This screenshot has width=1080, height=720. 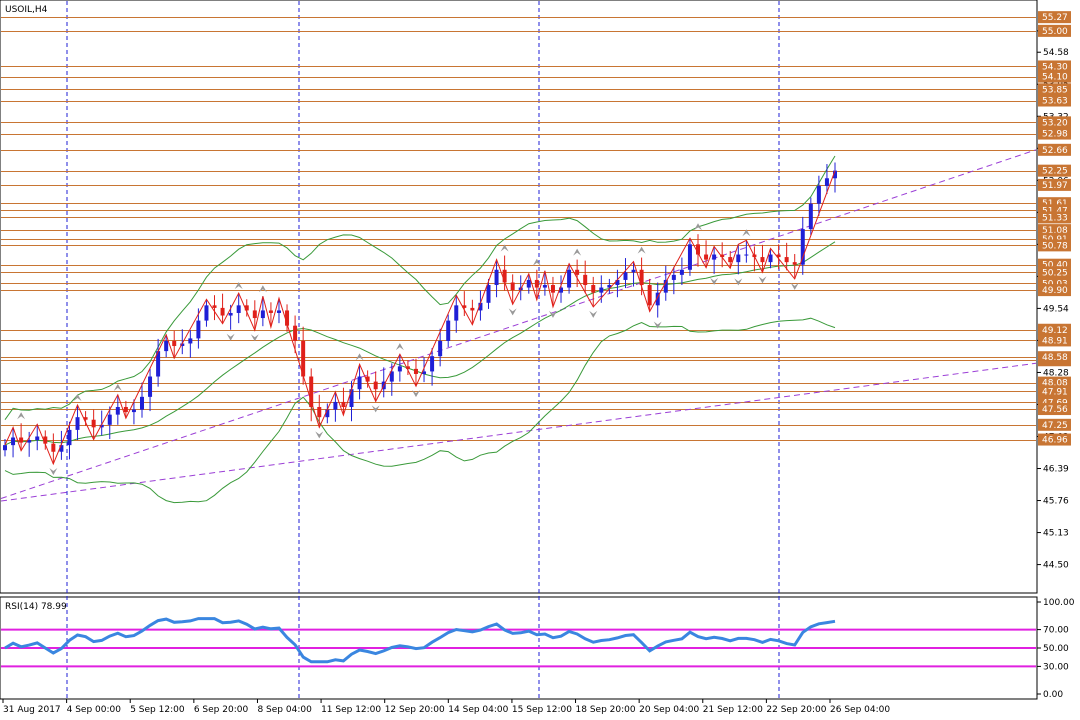 I want to click on time-tick-label: 6 Sep 20:00, so click(x=221, y=710).